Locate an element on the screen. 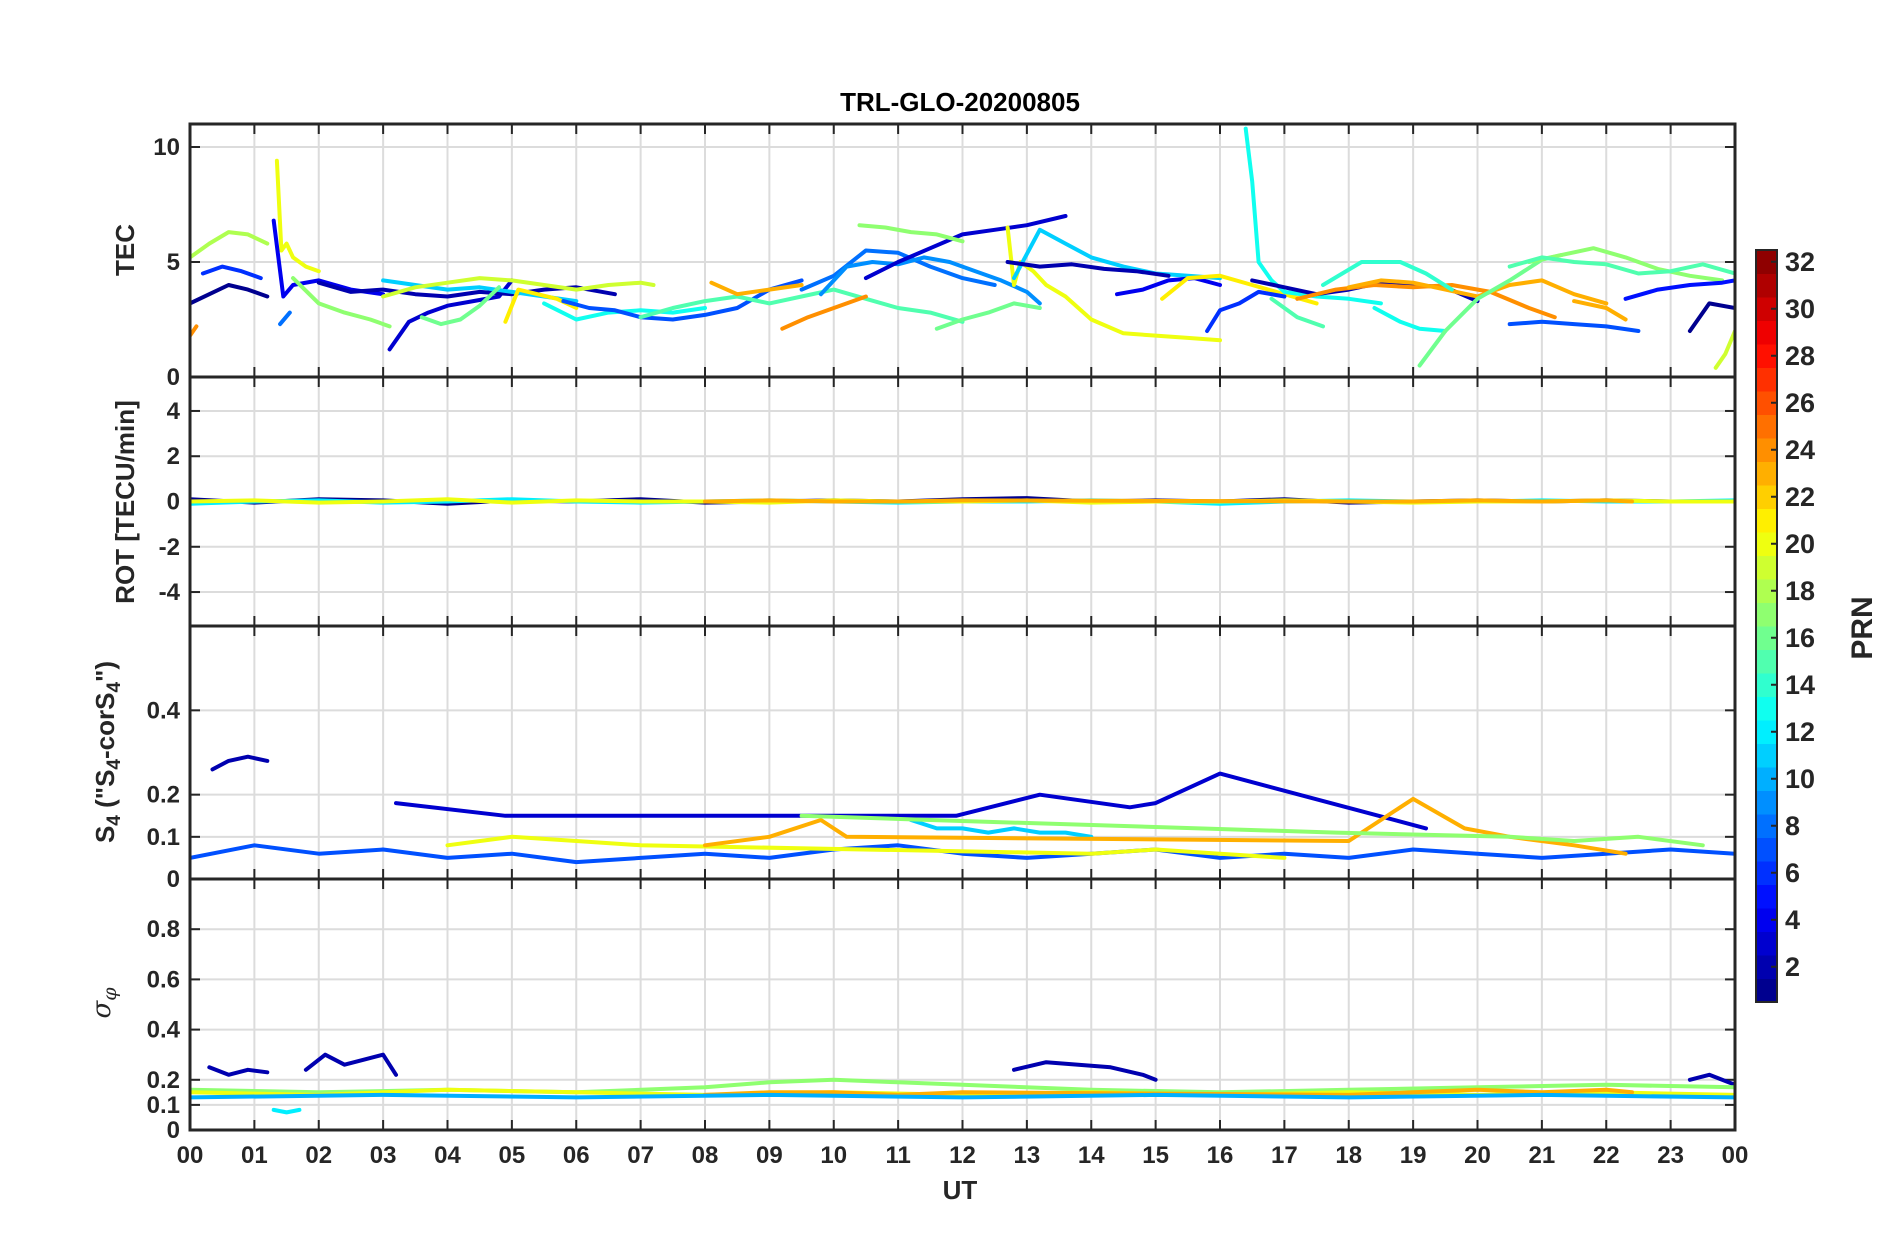  colorbar-tick-label: 22 is located at coordinates (1800, 497).